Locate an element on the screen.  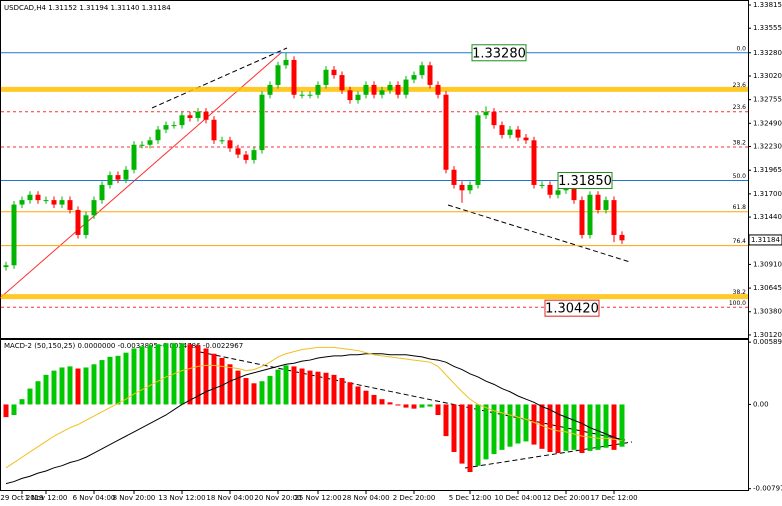
y-tick-label: 1.33815 is located at coordinates (767, 5).